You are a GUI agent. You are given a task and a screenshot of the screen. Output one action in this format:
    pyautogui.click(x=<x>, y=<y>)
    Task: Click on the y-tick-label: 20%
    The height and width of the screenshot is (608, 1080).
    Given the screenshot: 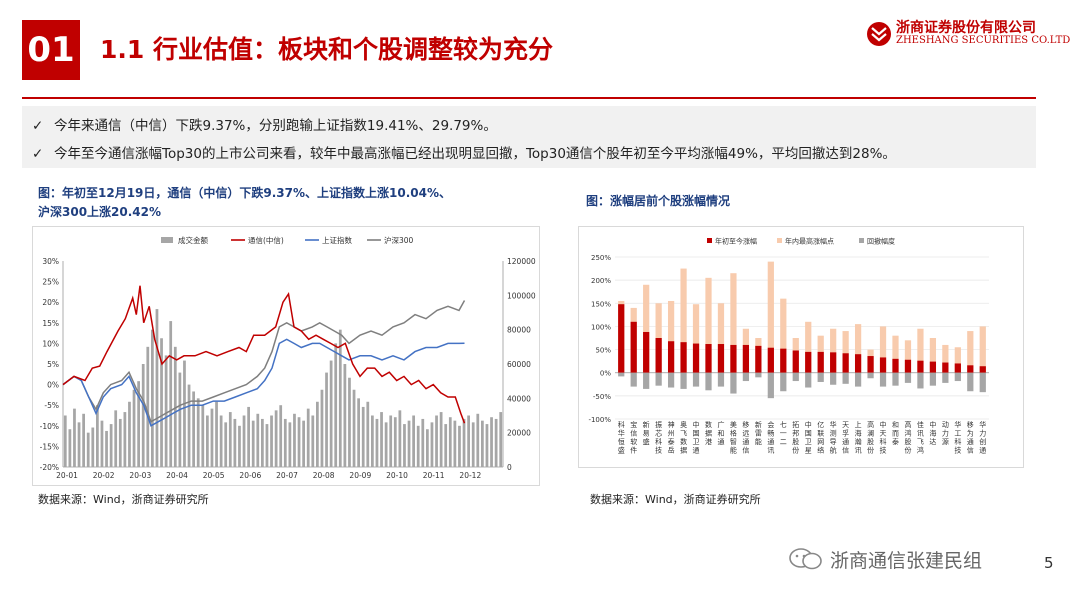 What is the action you would take?
    pyautogui.click(x=50, y=302)
    